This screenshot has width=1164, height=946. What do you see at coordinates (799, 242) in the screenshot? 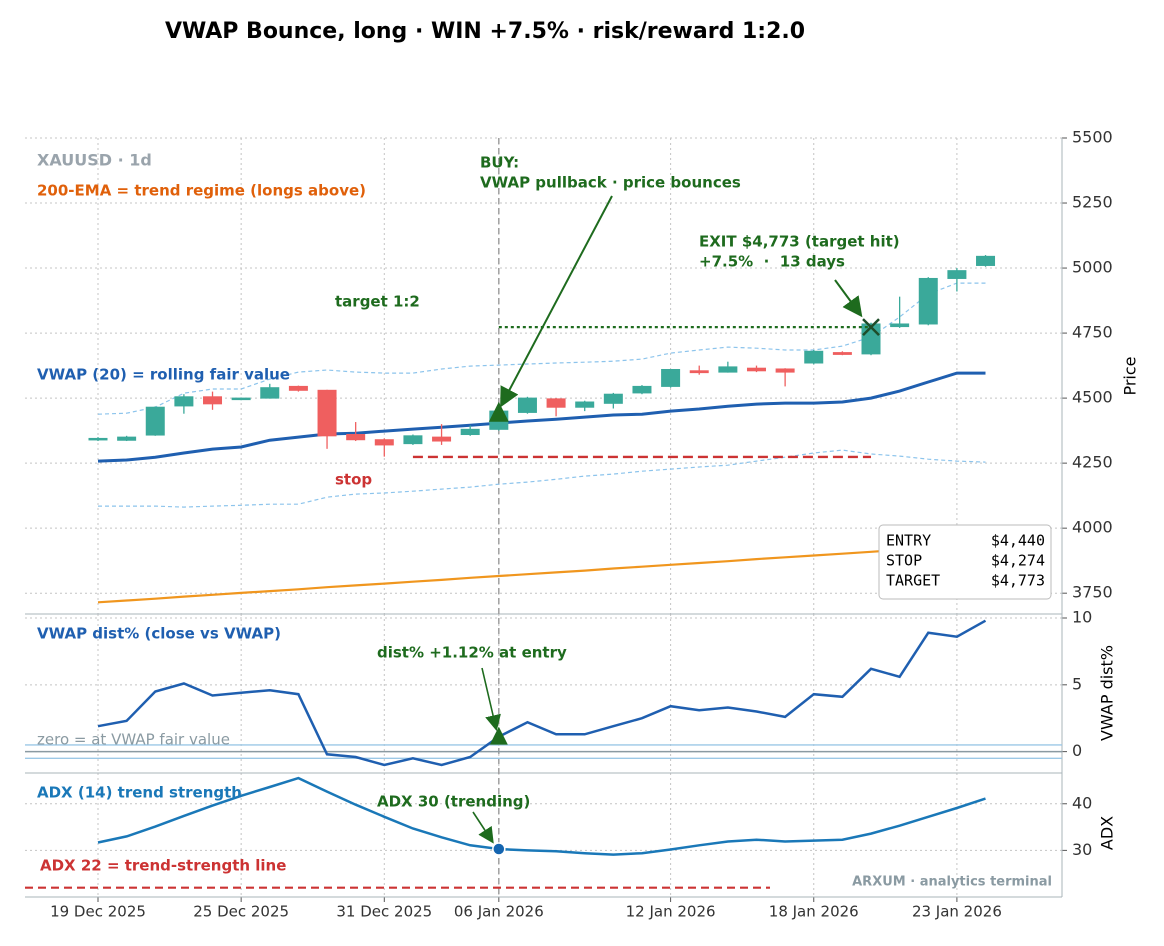
I see `exit-note: EXIT $4,773 (target hit)` at bounding box center [799, 242].